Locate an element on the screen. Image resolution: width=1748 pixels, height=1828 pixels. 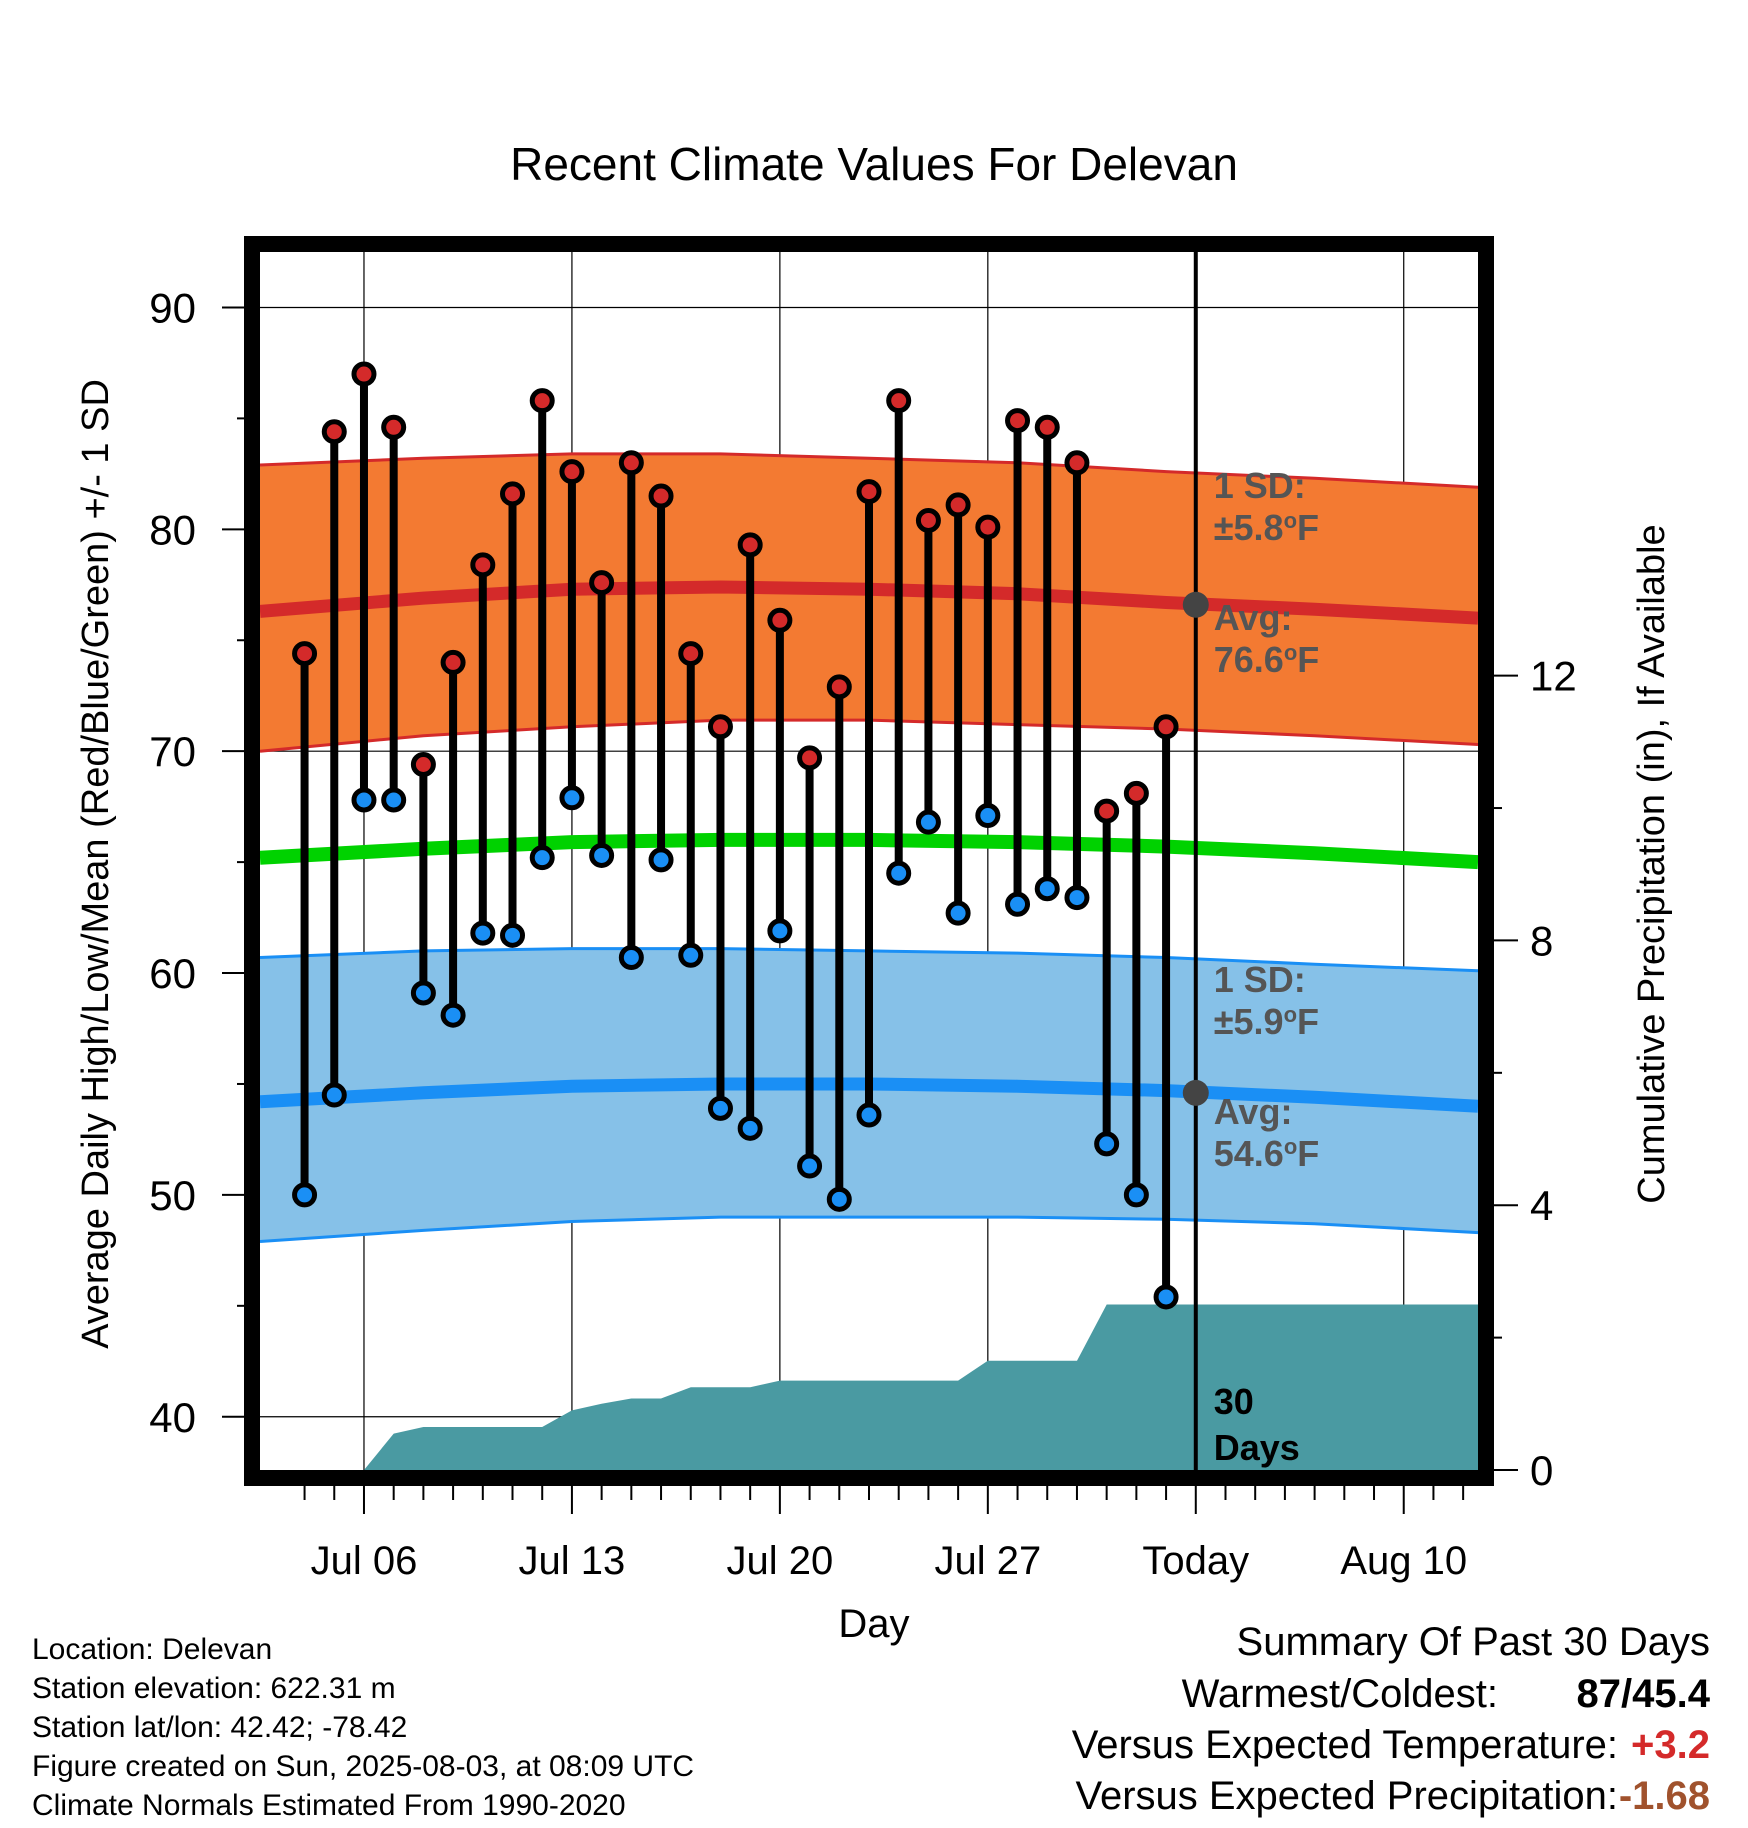
summary-row-precip: Versus Expected Precipitation: -1.68 is located at coordinates (874, 1798).